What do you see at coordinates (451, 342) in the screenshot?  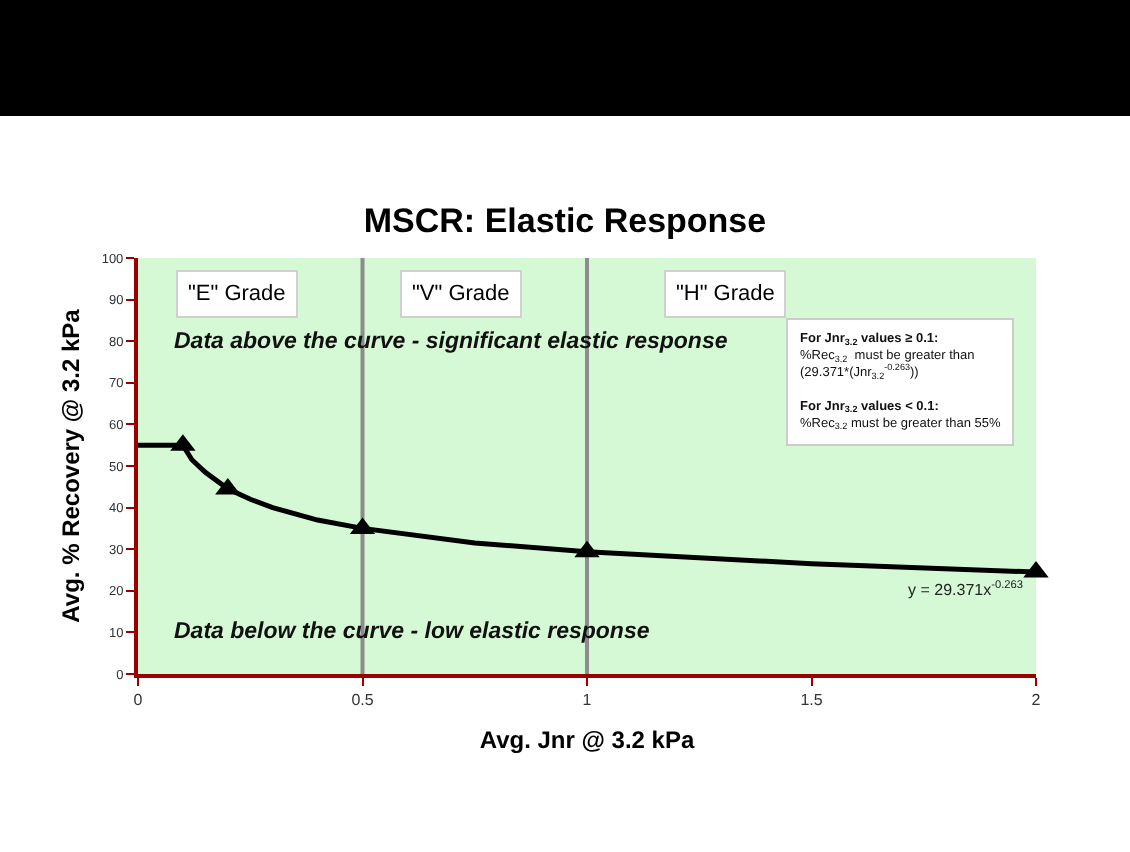 I see `annotation: Data above the curve - significant elastic response` at bounding box center [451, 342].